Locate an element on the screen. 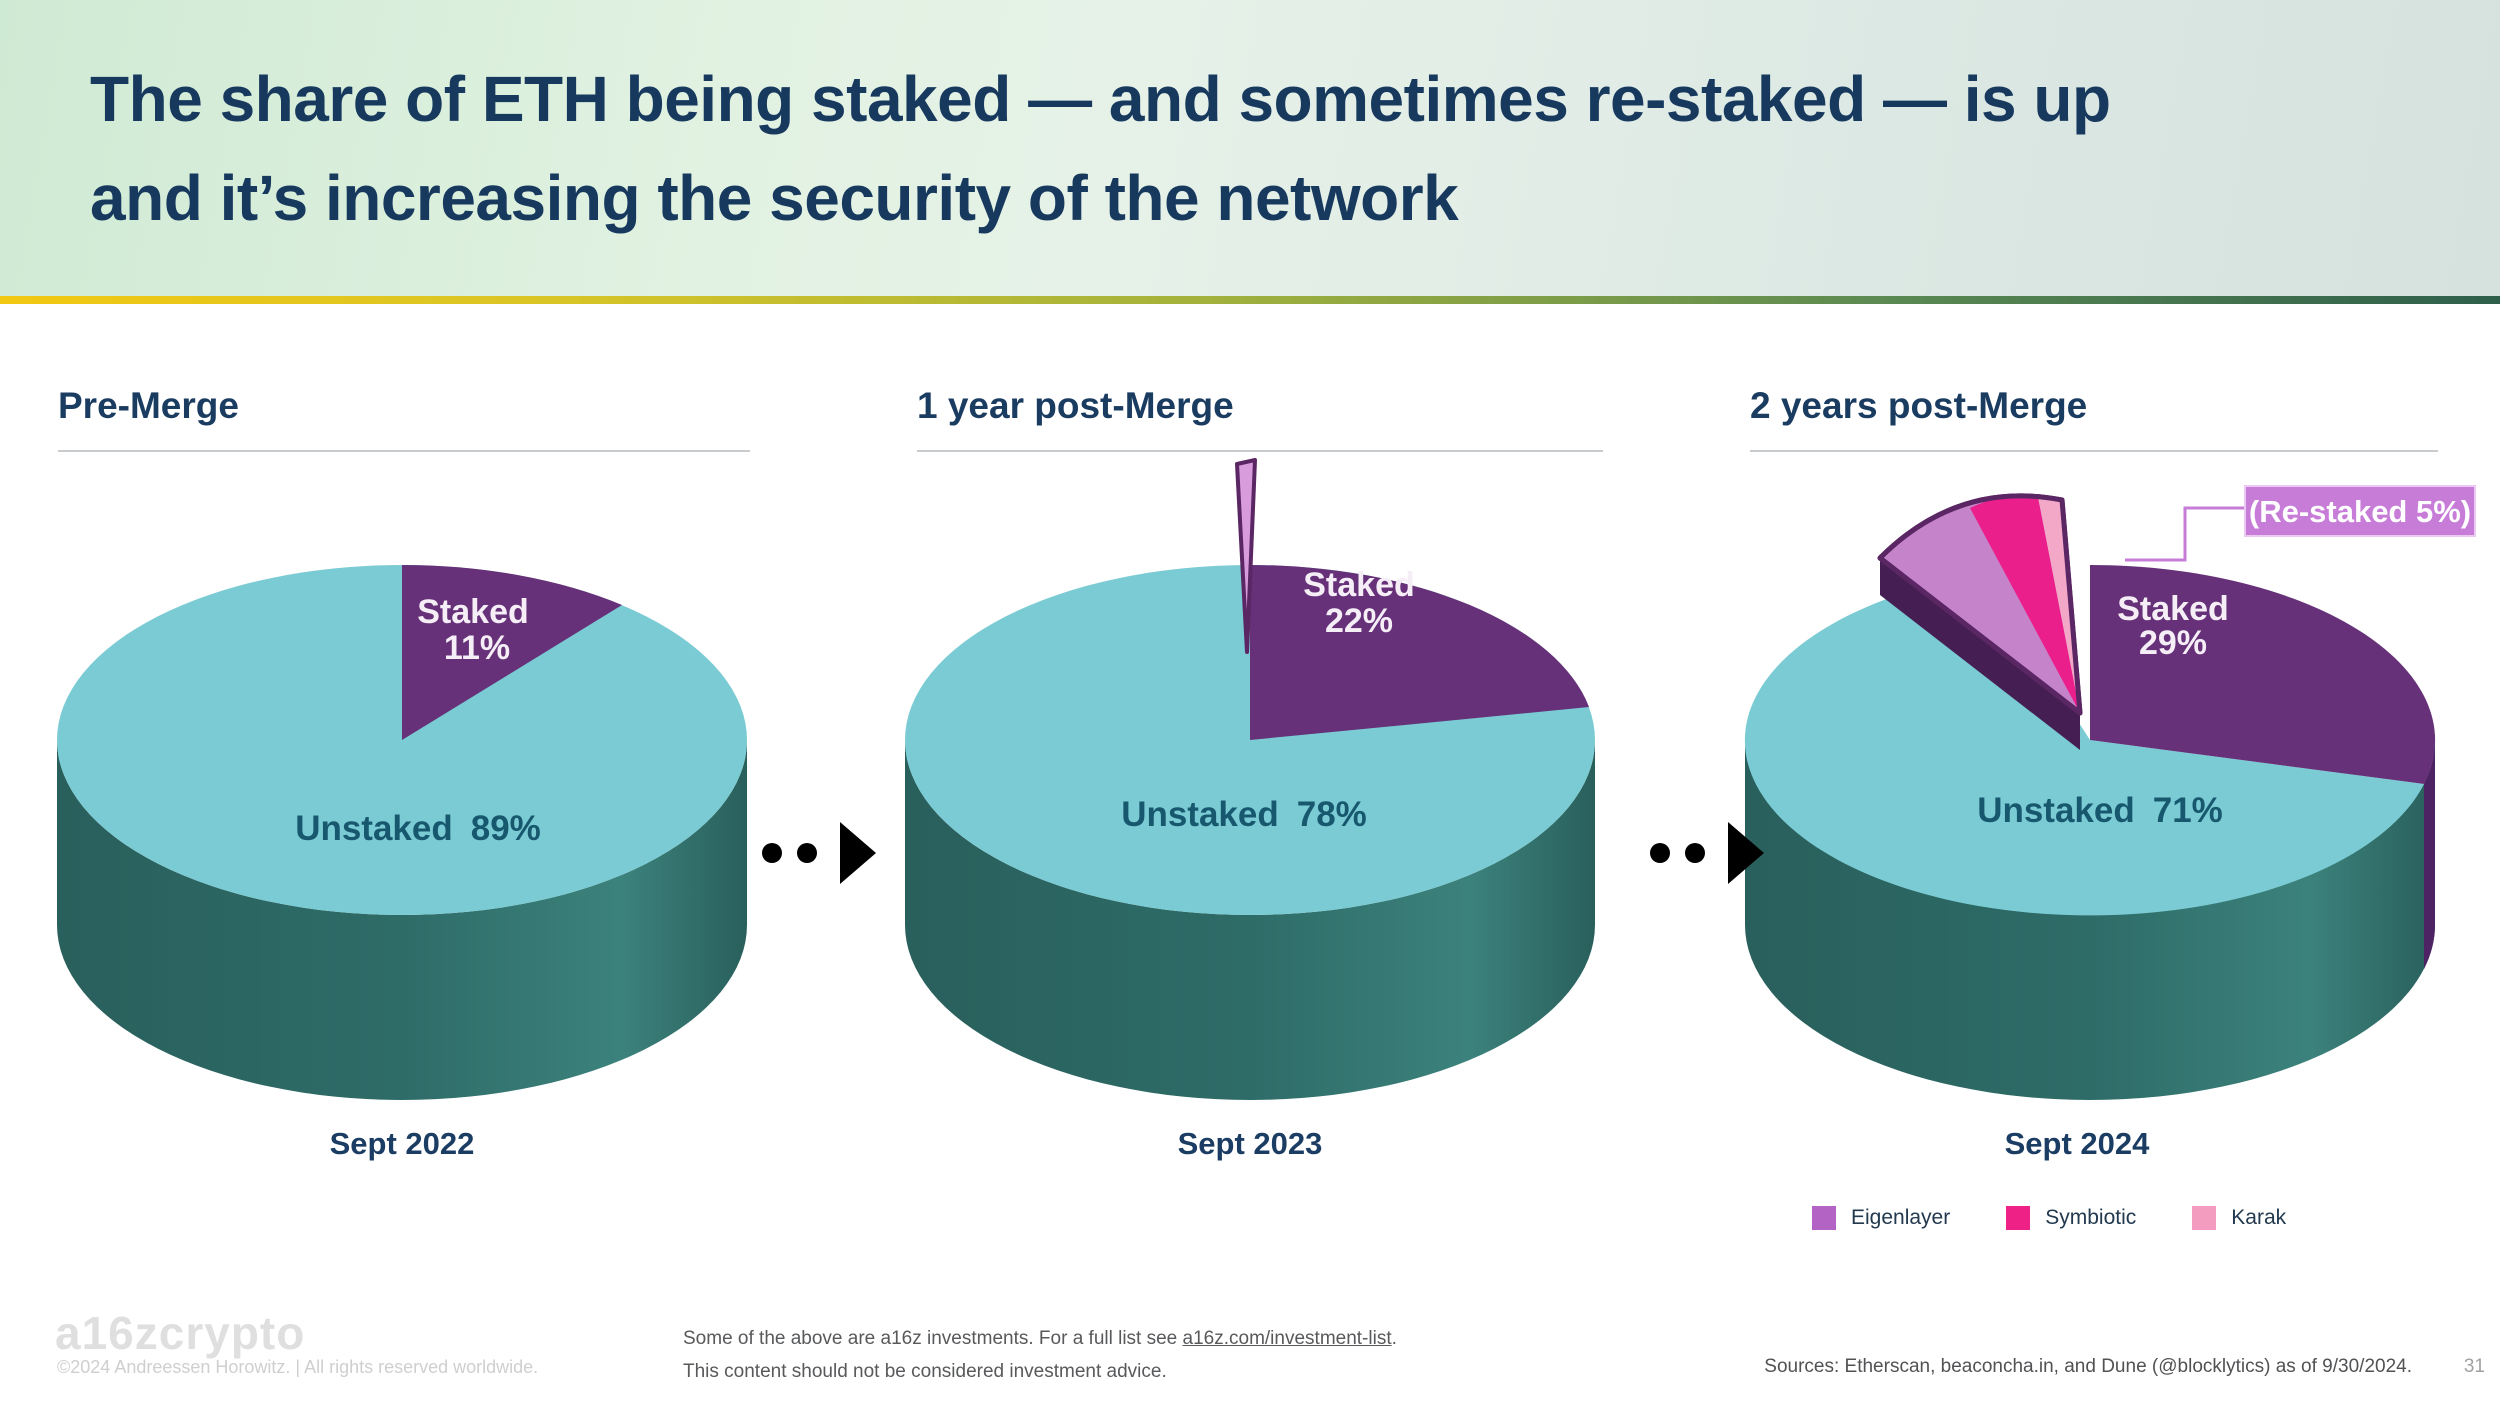  karak-swatch-icon is located at coordinates (2204, 1218).